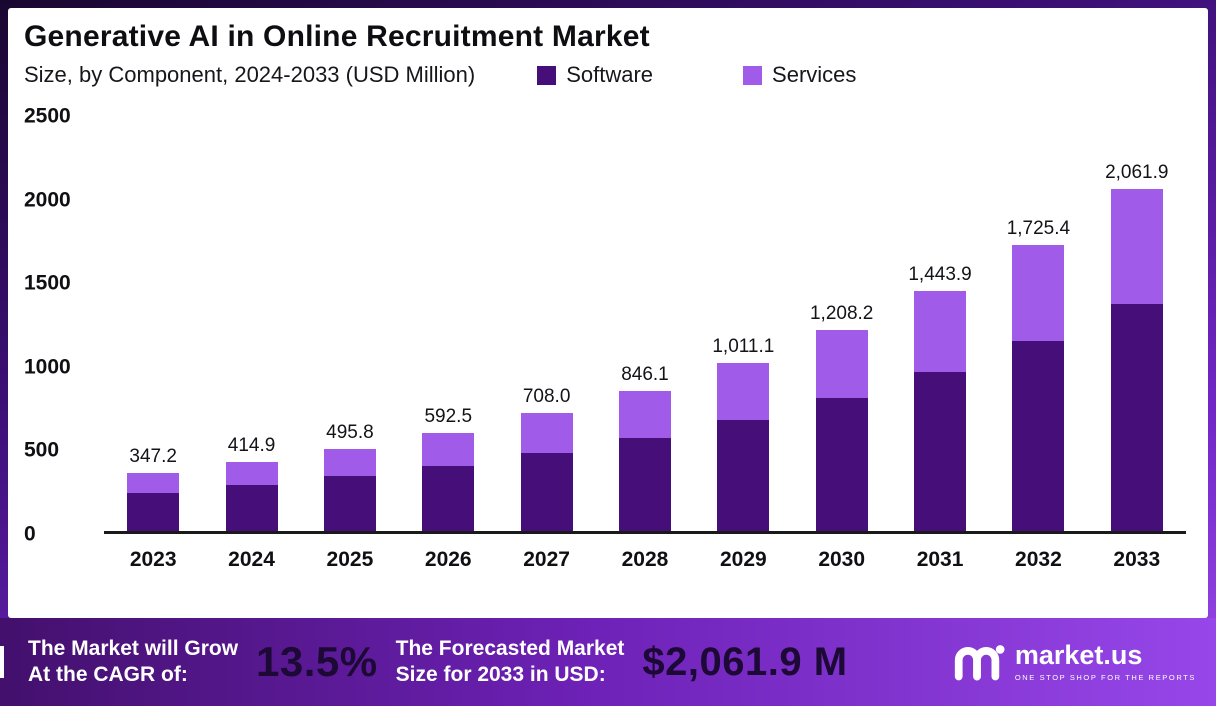 This screenshot has width=1216, height=706. I want to click on forecast-value: $2,061.9 M, so click(745, 661).